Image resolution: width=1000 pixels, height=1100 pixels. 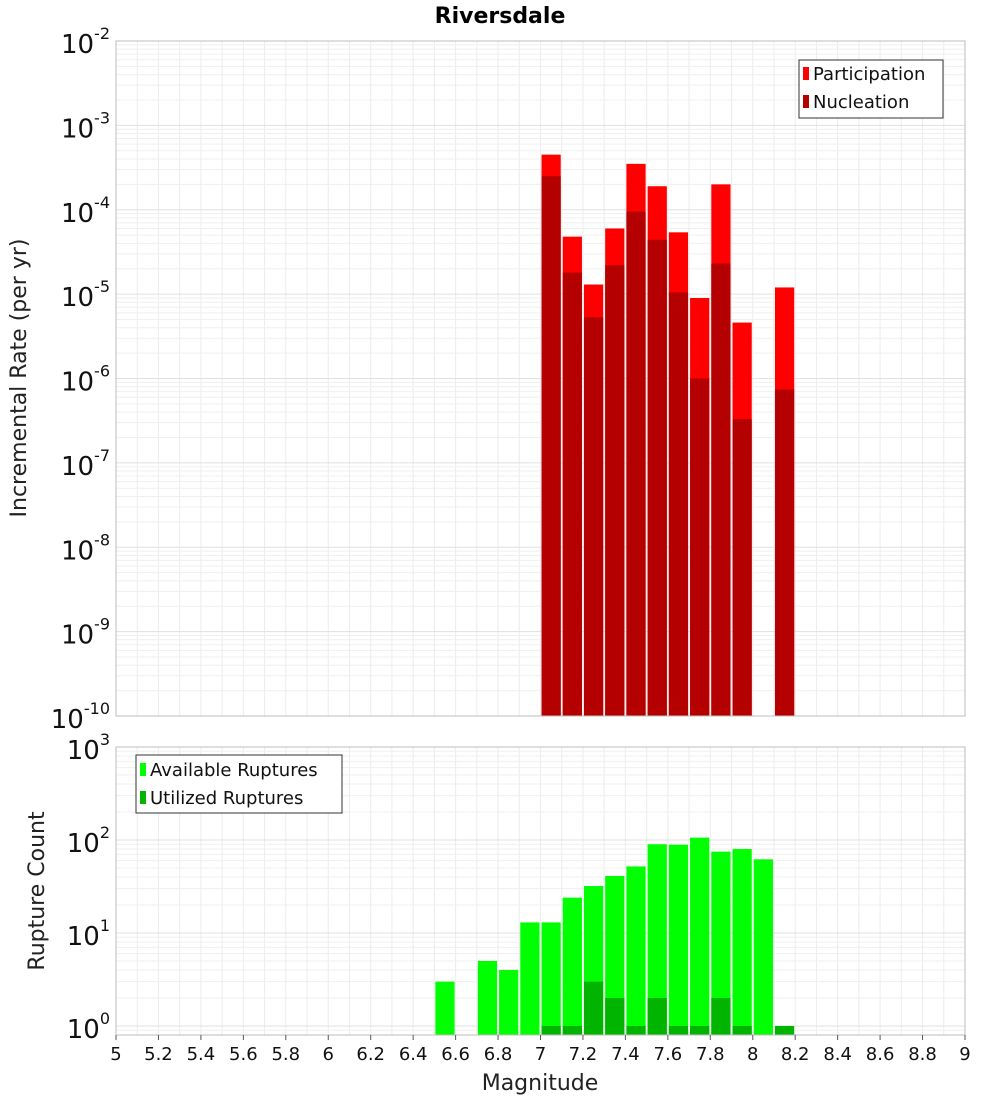 What do you see at coordinates (710, 1054) in the screenshot?
I see `x-tick-label: 7.8` at bounding box center [710, 1054].